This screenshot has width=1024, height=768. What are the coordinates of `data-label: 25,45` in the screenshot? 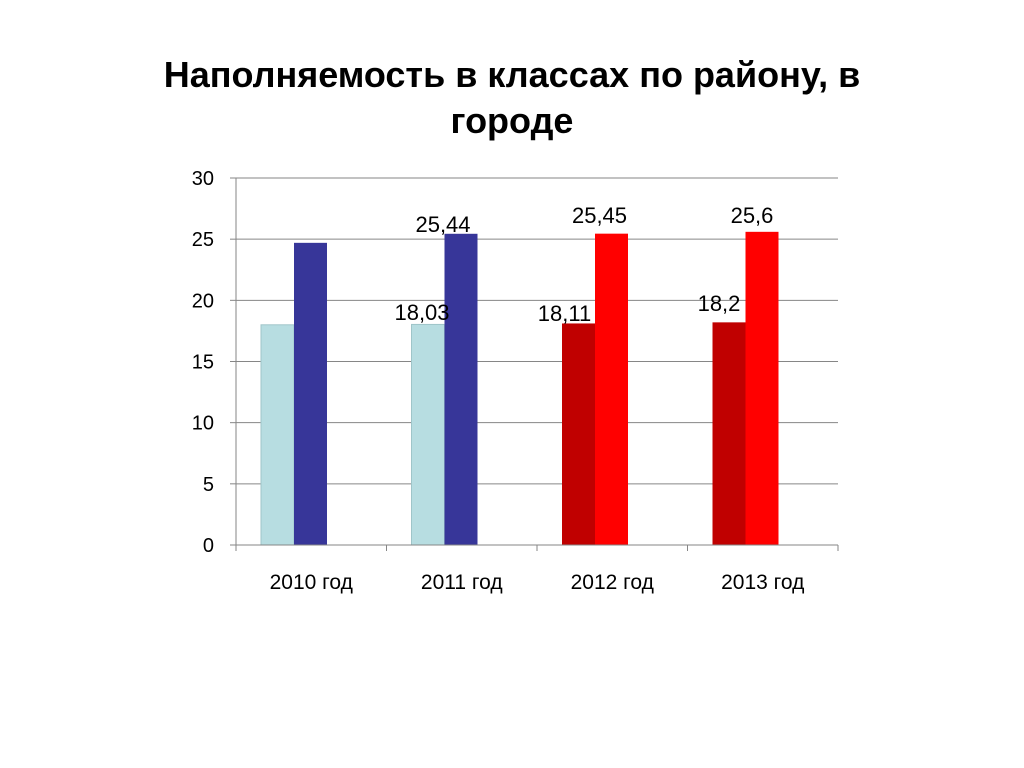 It's located at (599, 215).